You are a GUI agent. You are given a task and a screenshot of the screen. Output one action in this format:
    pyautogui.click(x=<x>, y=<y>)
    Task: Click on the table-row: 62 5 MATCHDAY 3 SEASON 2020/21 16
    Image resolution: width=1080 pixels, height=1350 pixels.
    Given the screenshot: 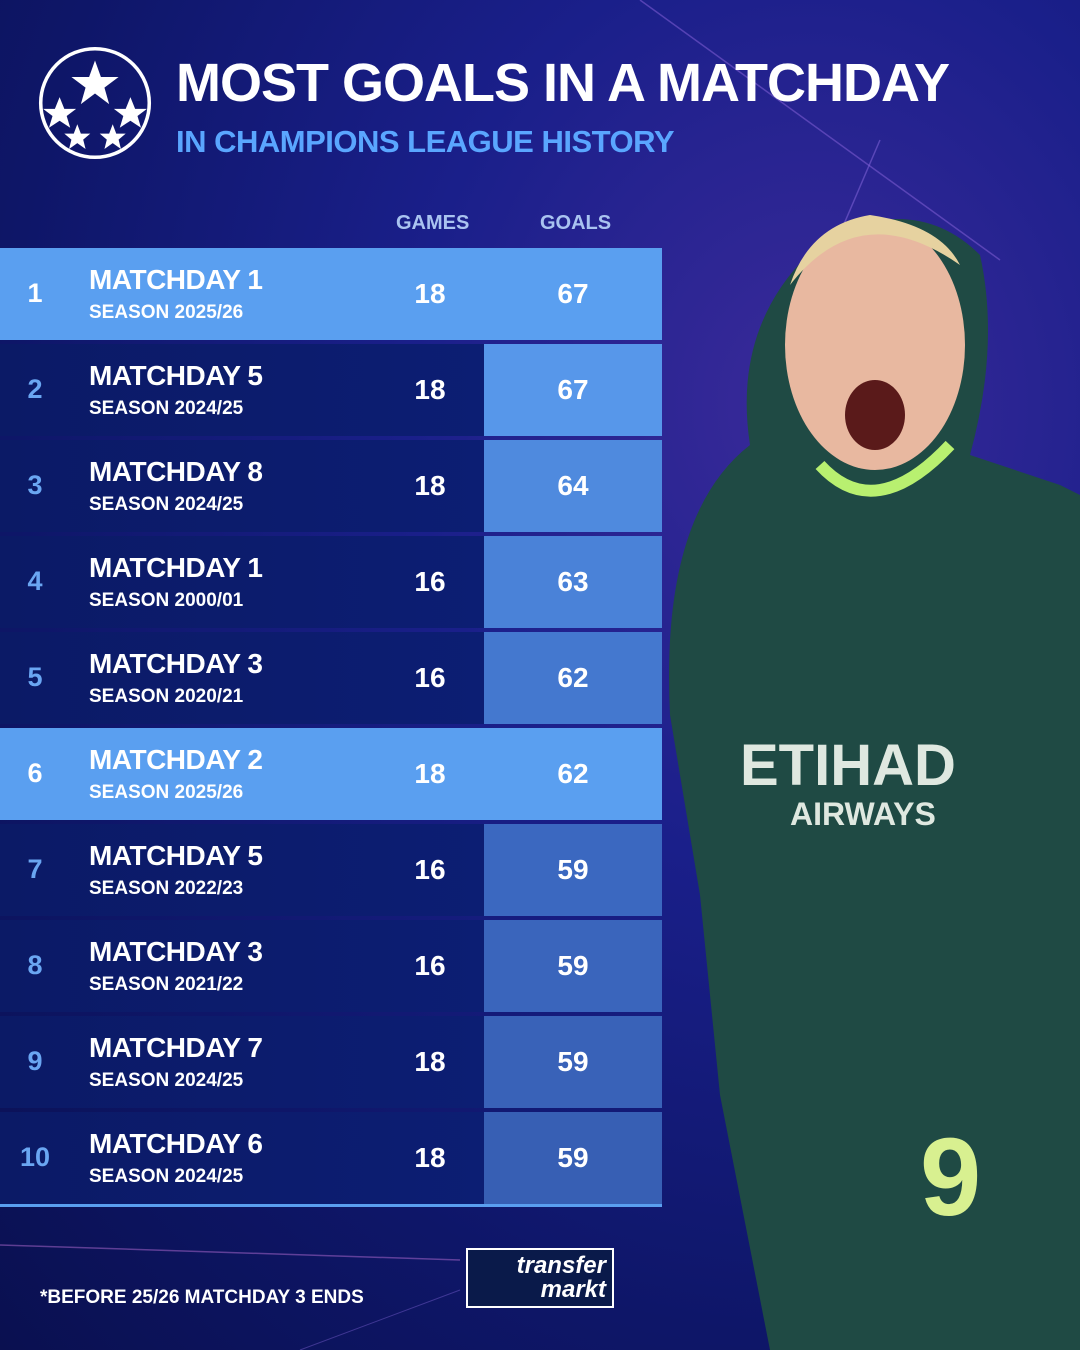 What is the action you would take?
    pyautogui.click(x=331, y=678)
    